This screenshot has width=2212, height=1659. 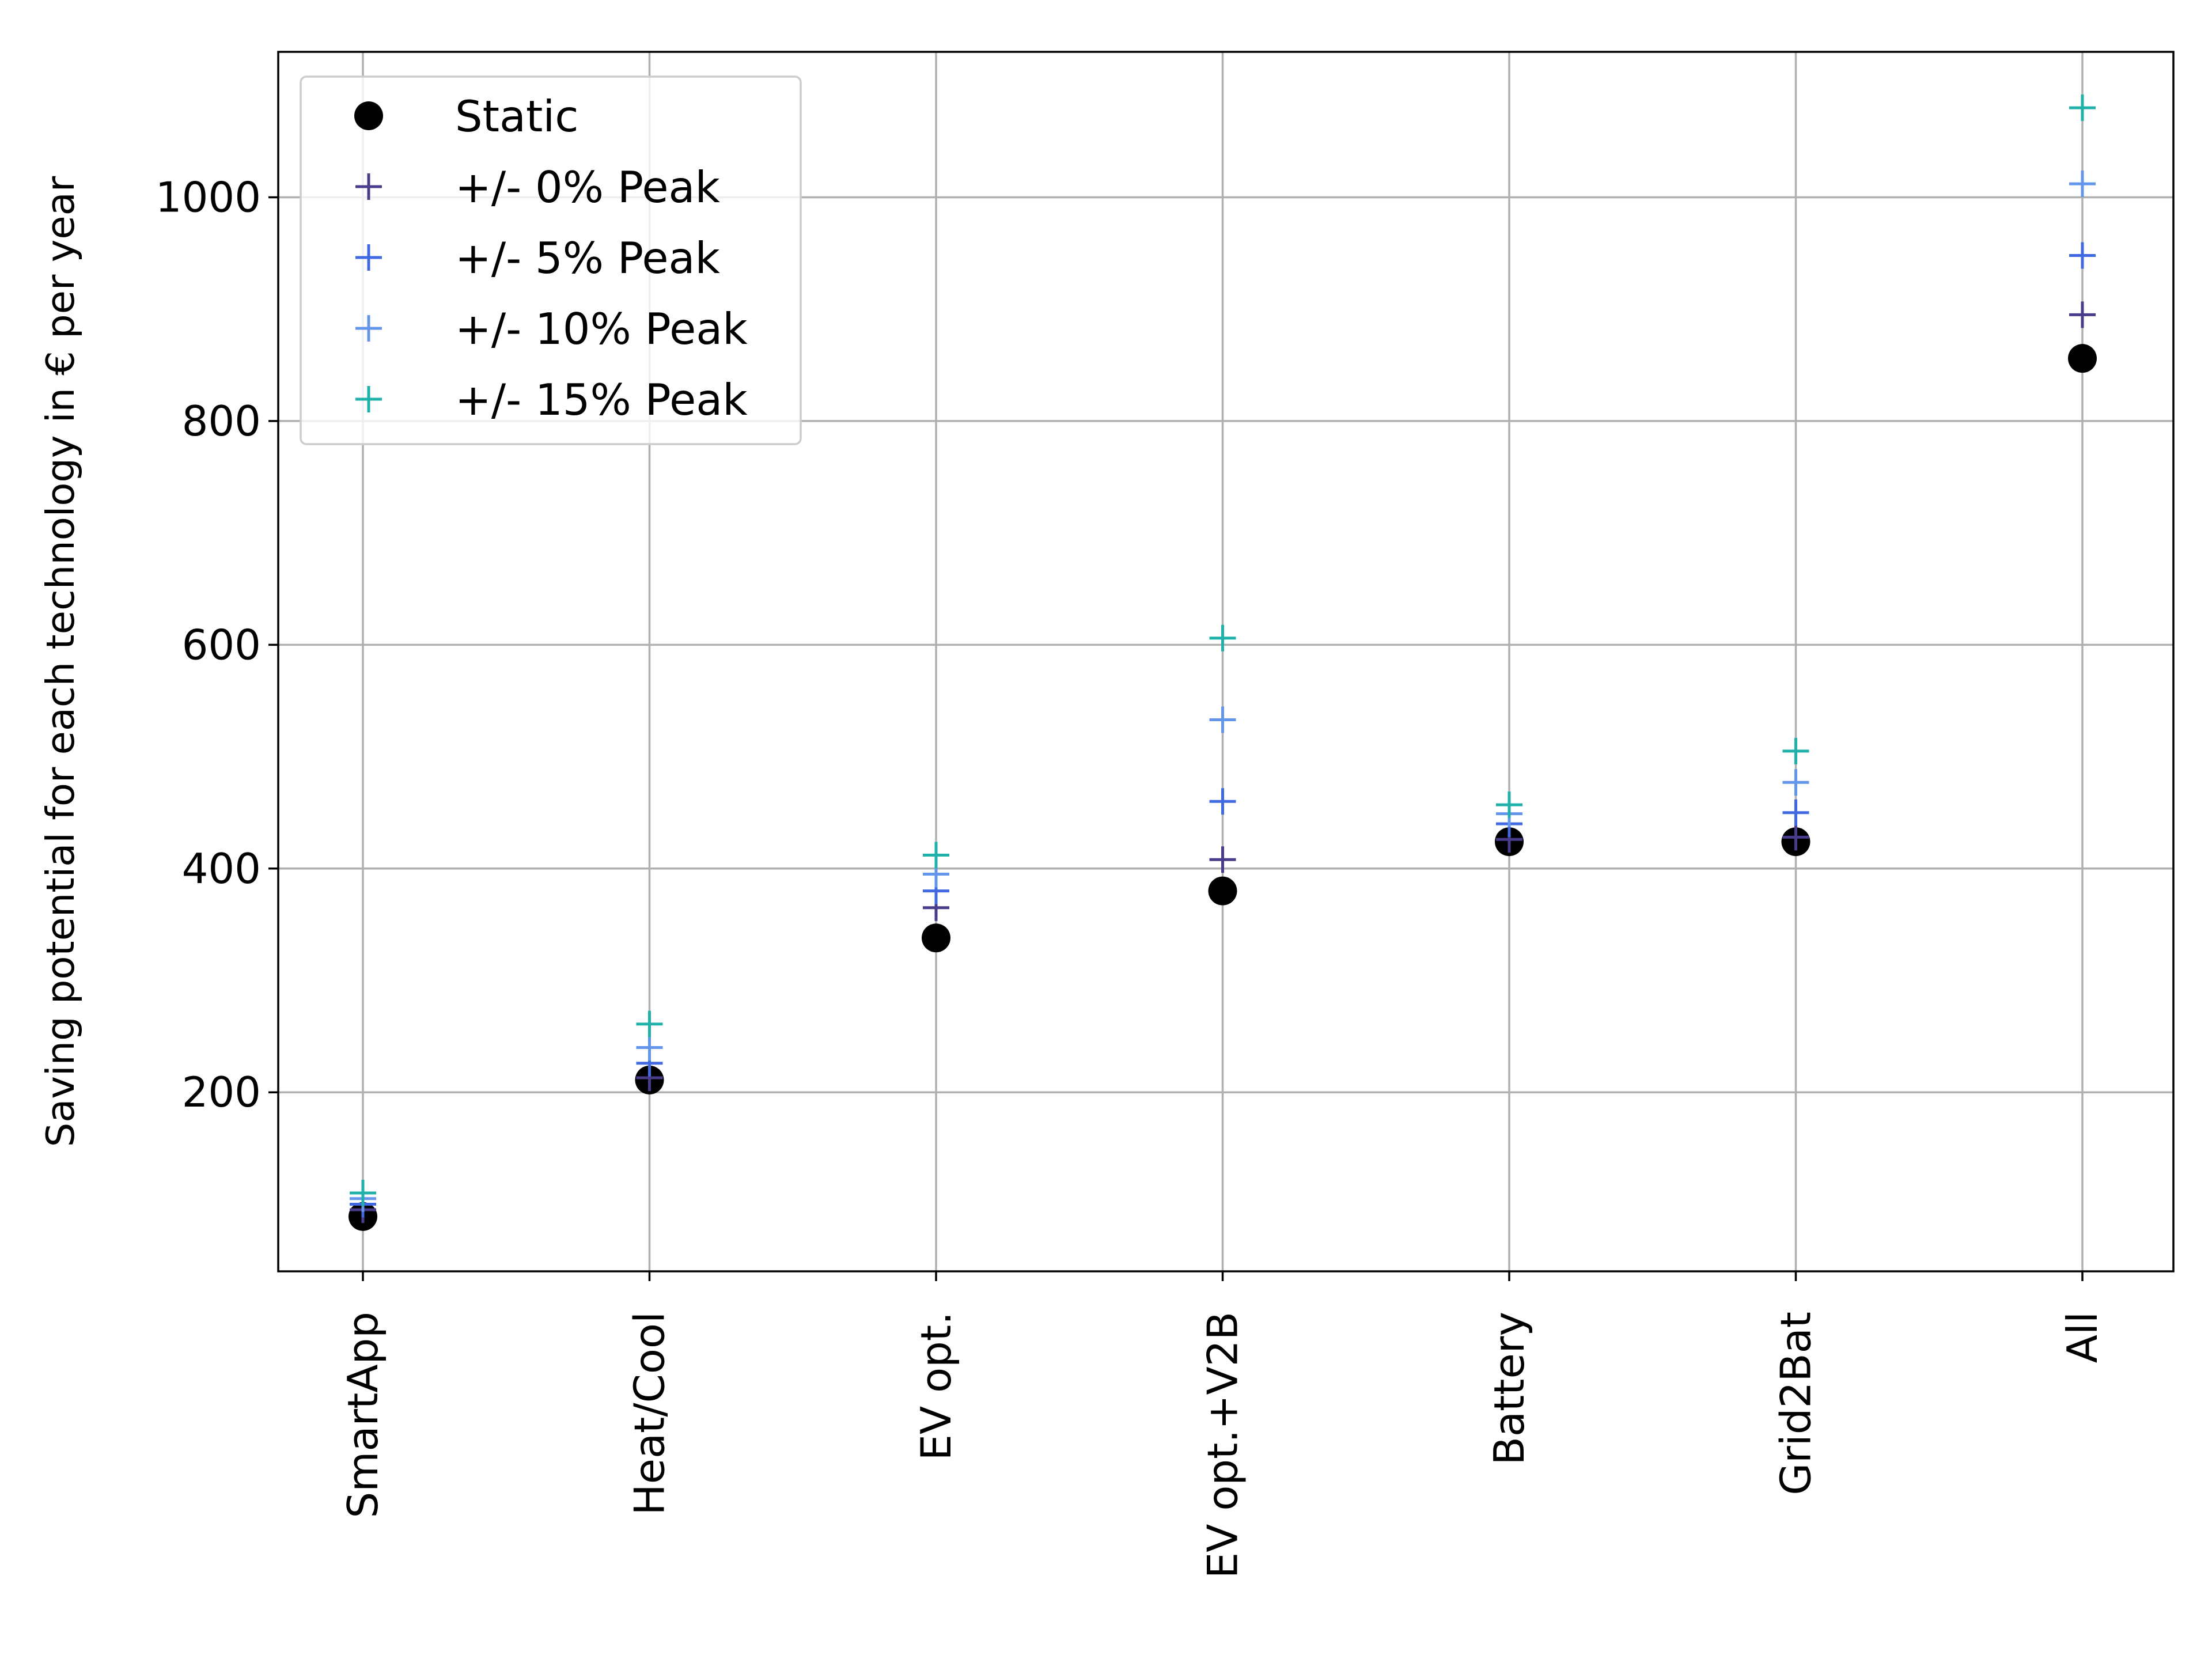 I want to click on legend-item: +/- 10% Peak, so click(x=551, y=329).